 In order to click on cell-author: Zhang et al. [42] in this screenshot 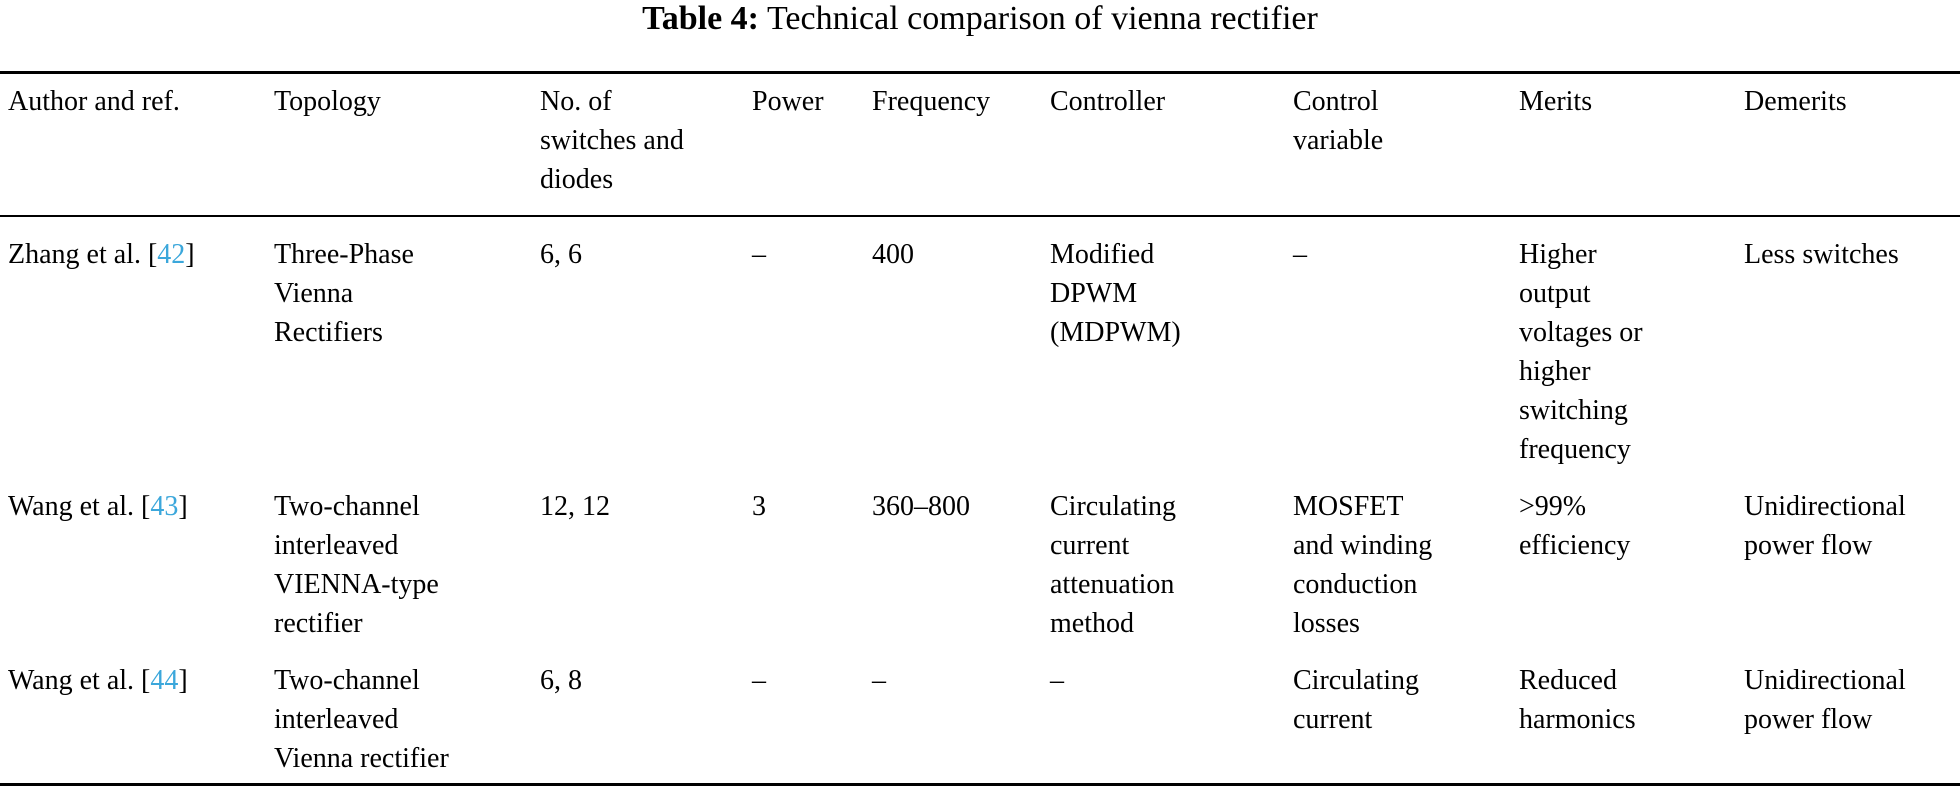, I will do `click(141, 352)`.